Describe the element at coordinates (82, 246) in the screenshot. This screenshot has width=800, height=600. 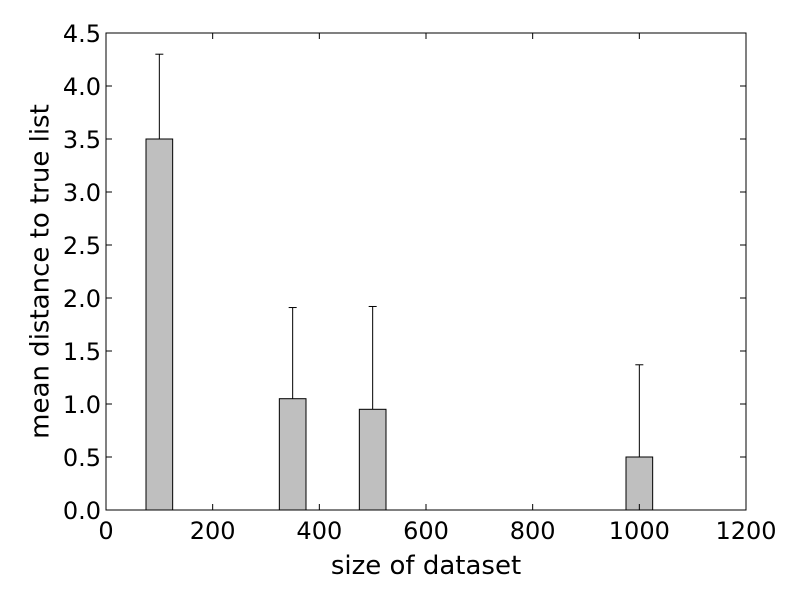
I see `y-tick-label: 2.5` at that location.